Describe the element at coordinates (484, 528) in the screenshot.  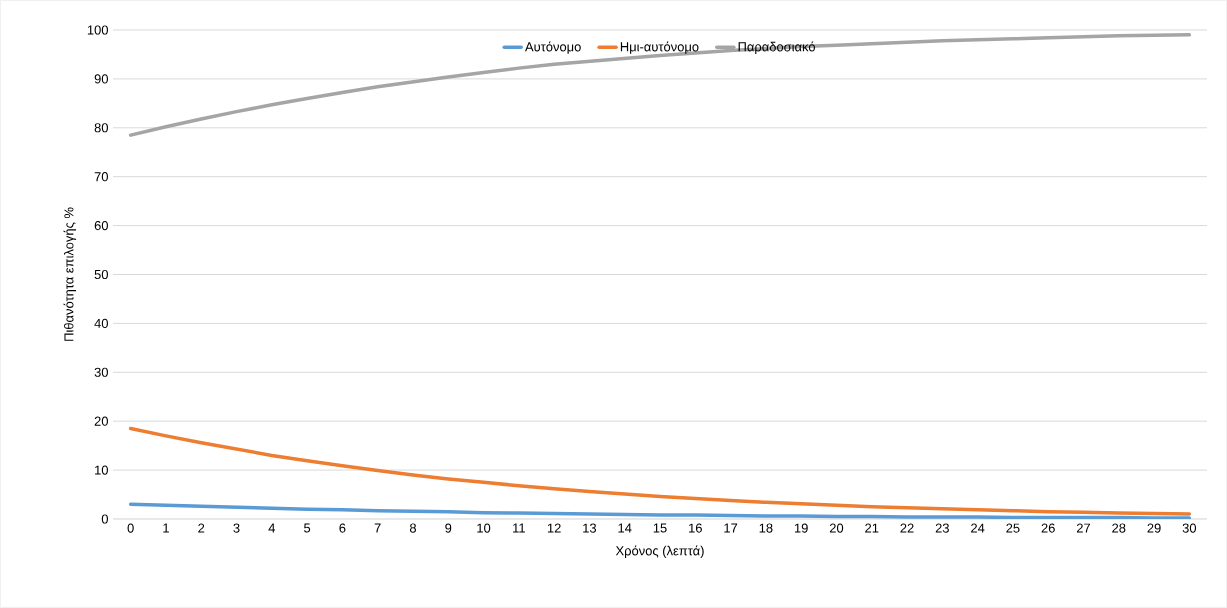
I see `x-tick-label: 10` at that location.